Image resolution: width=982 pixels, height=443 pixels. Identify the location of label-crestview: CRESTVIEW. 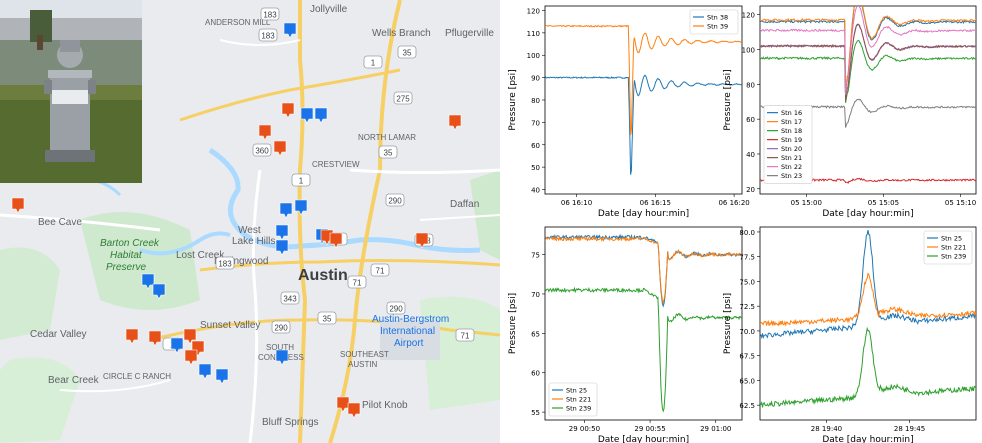
(336, 164).